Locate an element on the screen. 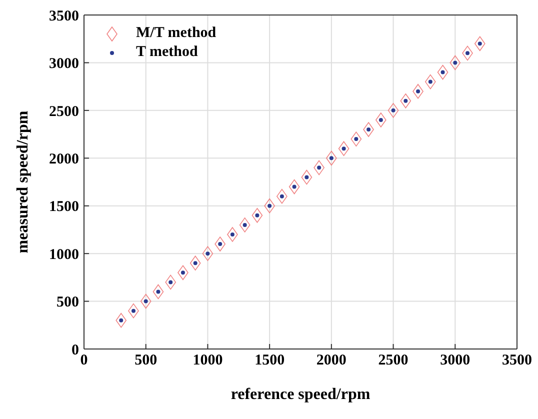 The width and height of the screenshot is (538, 419). y-tick-label: 500 is located at coordinates (67, 302).